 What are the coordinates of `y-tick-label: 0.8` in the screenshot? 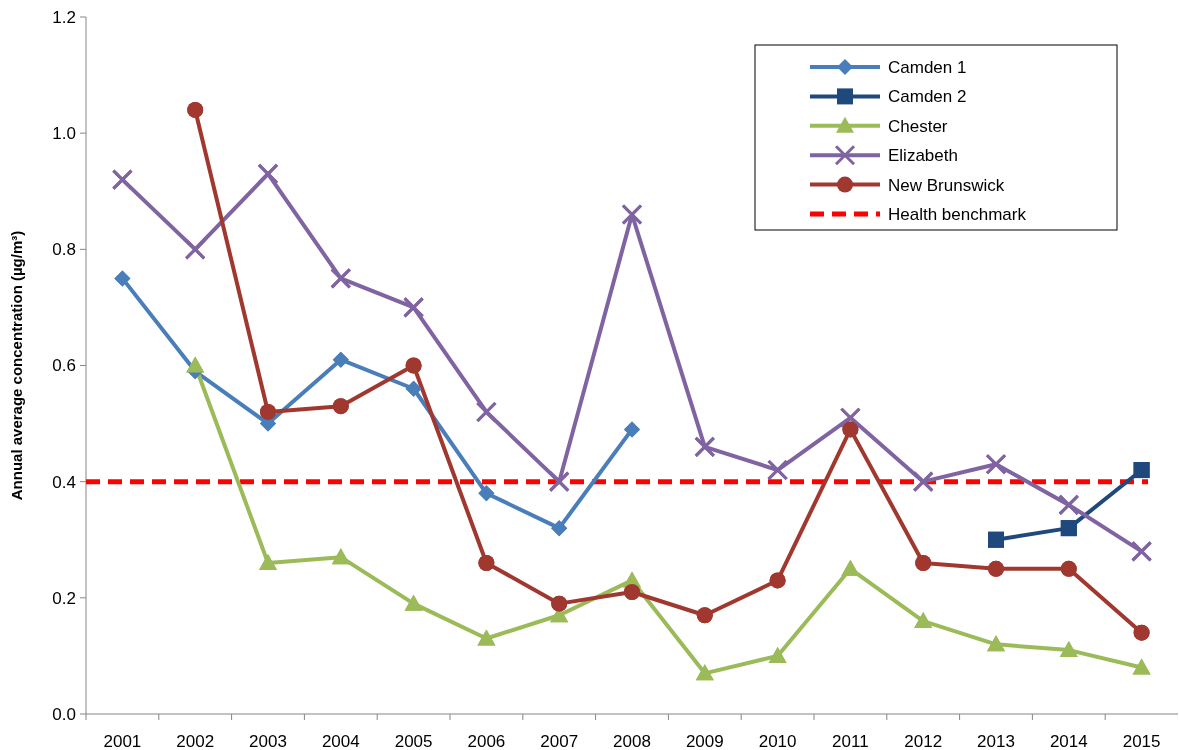 It's located at (64, 250).